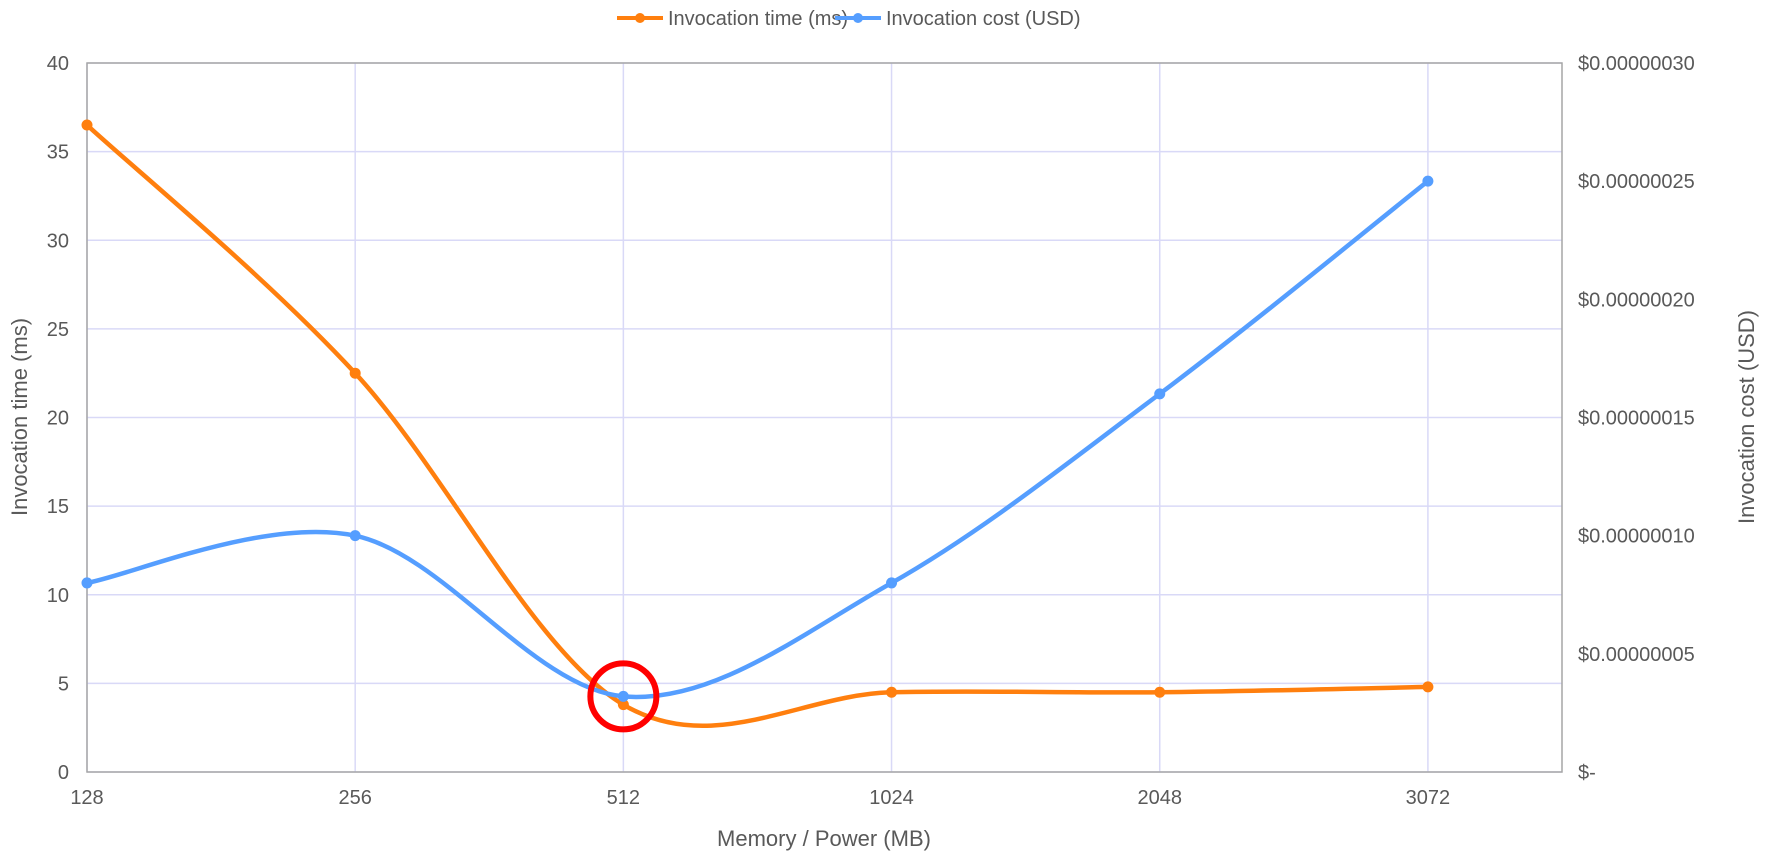 The width and height of the screenshot is (1767, 866). Describe the element at coordinates (354, 798) in the screenshot. I see `x-tick-label: 256` at that location.